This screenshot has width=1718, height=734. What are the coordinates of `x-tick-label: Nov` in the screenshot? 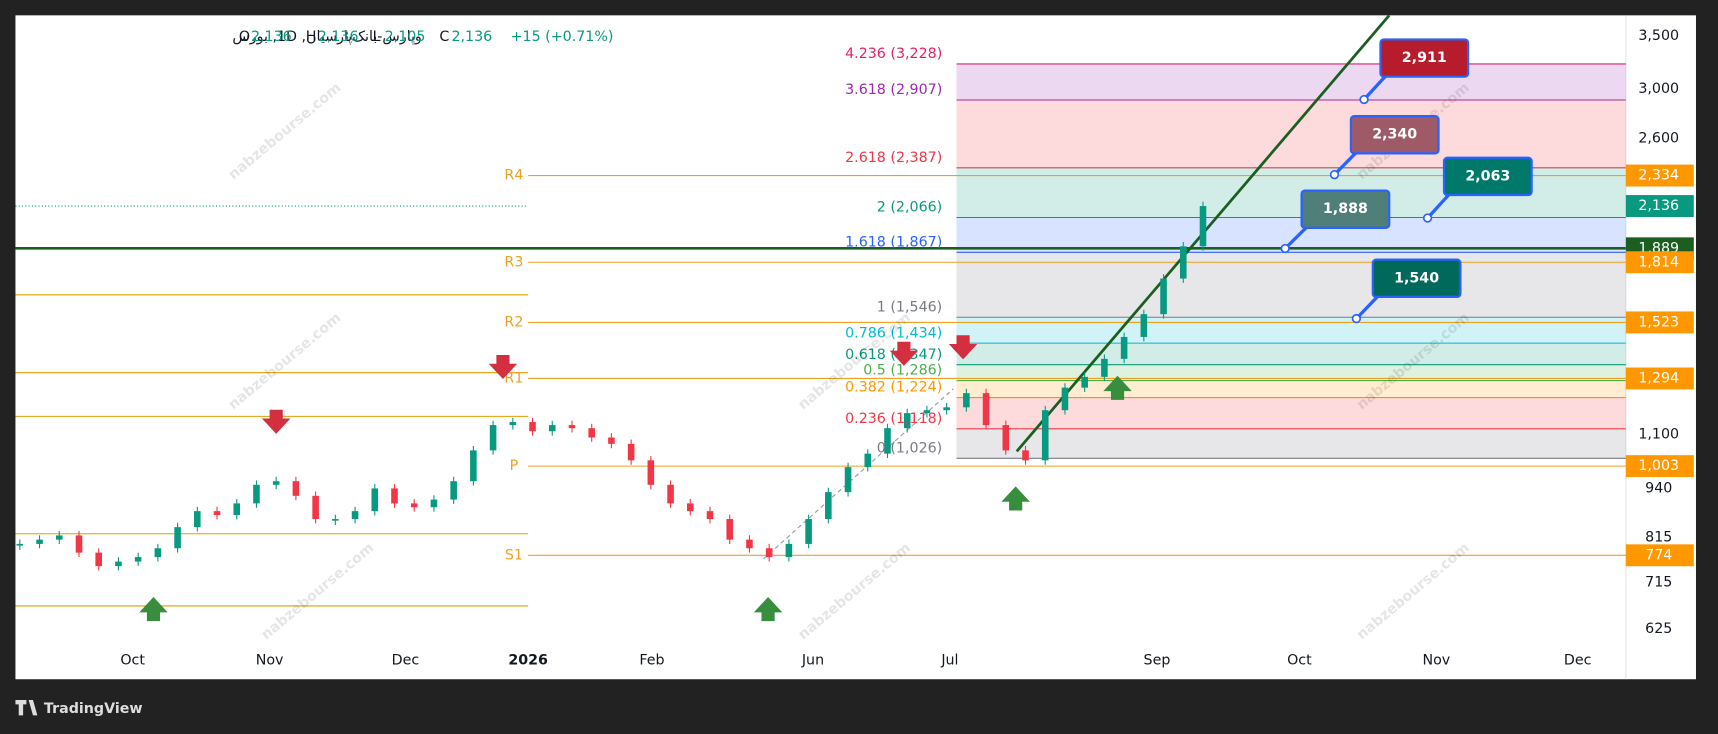 It's located at (270, 661).